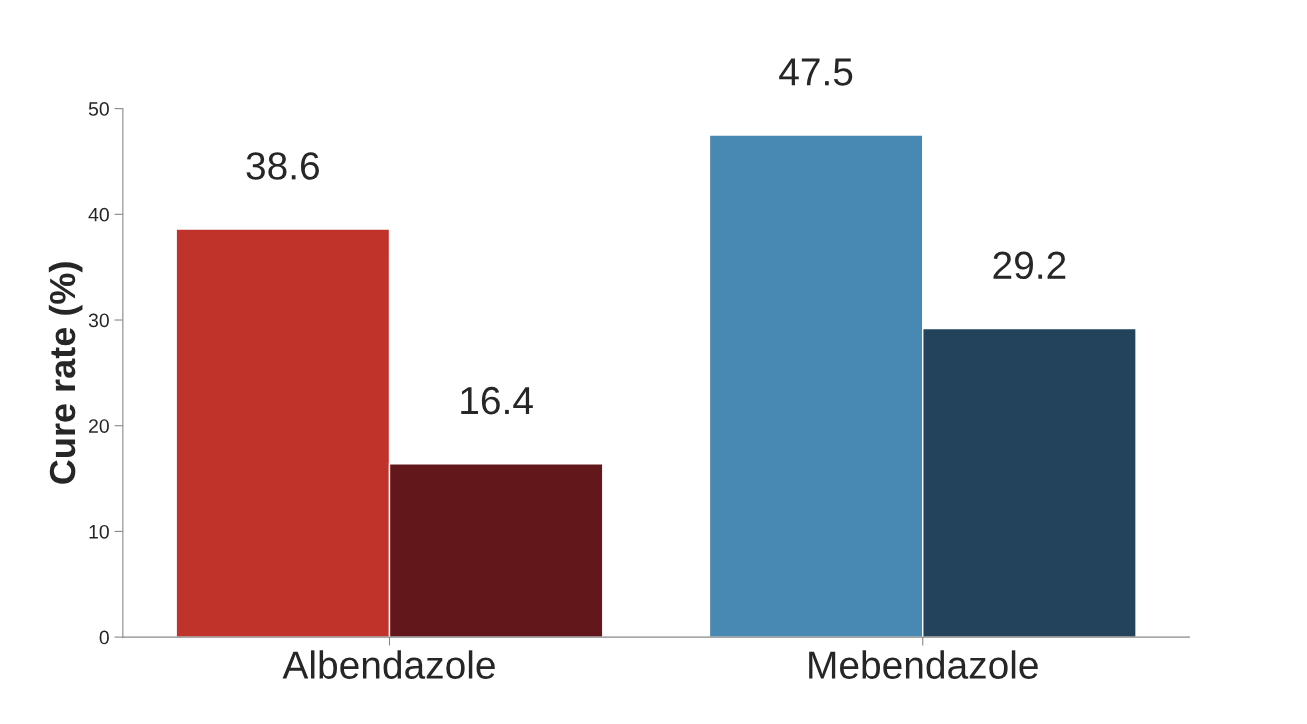 The height and width of the screenshot is (724, 1307). I want to click on y-tick-label: 20, so click(99, 426).